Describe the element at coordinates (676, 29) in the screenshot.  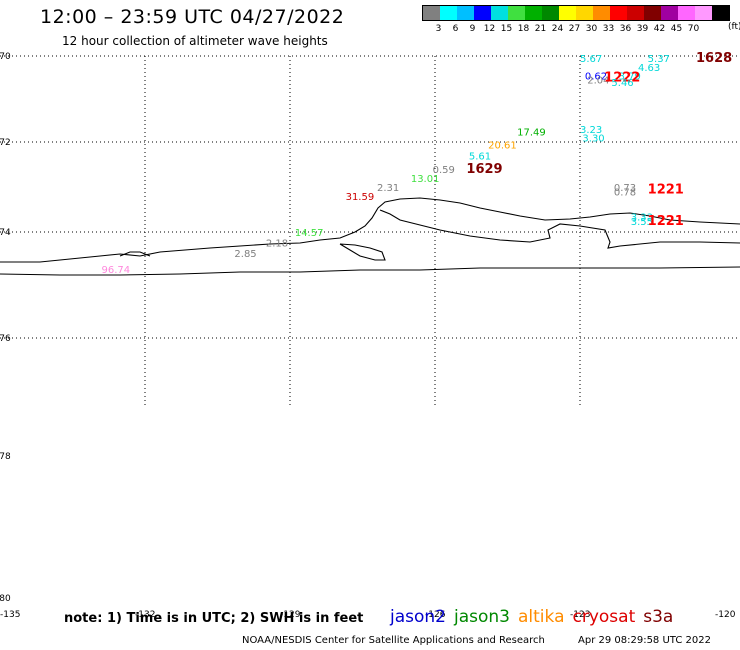
I see `legend-label: 45` at that location.